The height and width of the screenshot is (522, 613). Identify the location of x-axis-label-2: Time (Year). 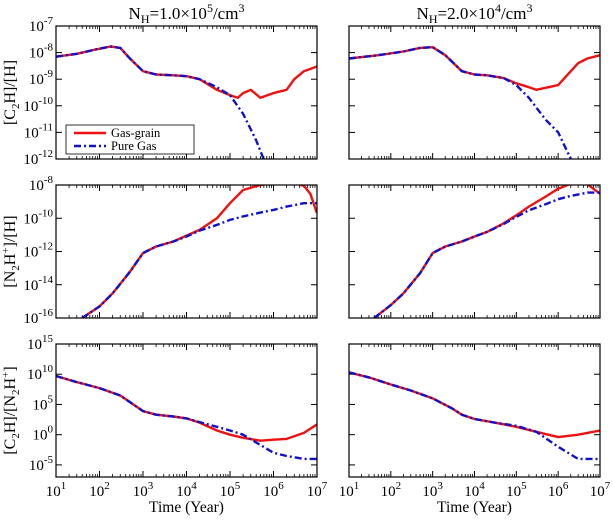
(474, 507).